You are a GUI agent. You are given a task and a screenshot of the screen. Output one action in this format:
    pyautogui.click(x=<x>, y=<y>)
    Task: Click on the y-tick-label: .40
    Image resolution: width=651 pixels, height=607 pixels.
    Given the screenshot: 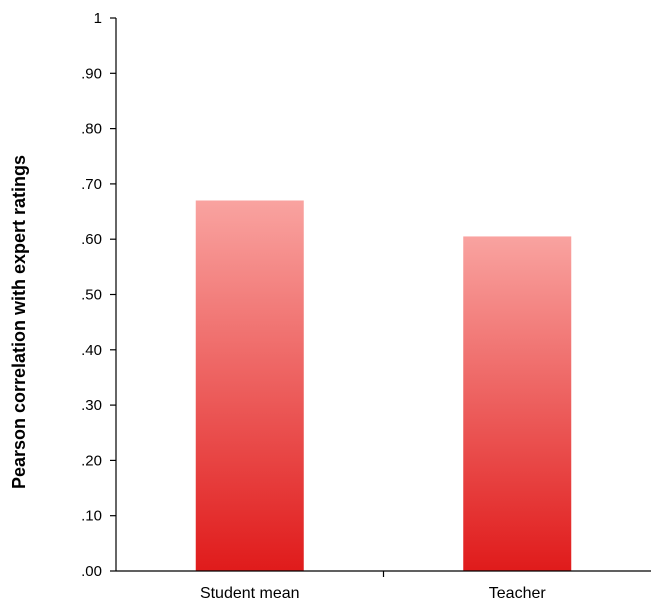 What is the action you would take?
    pyautogui.click(x=91, y=350)
    